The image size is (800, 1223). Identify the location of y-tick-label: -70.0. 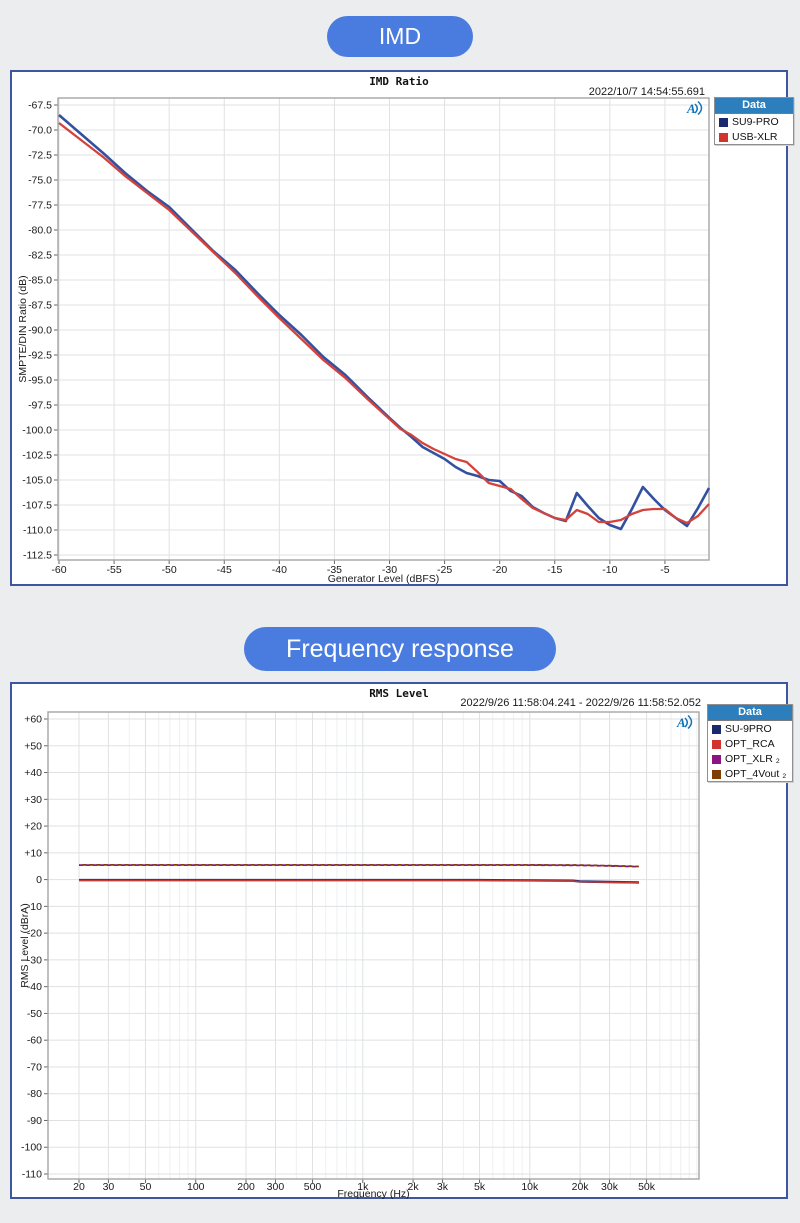
(40, 131).